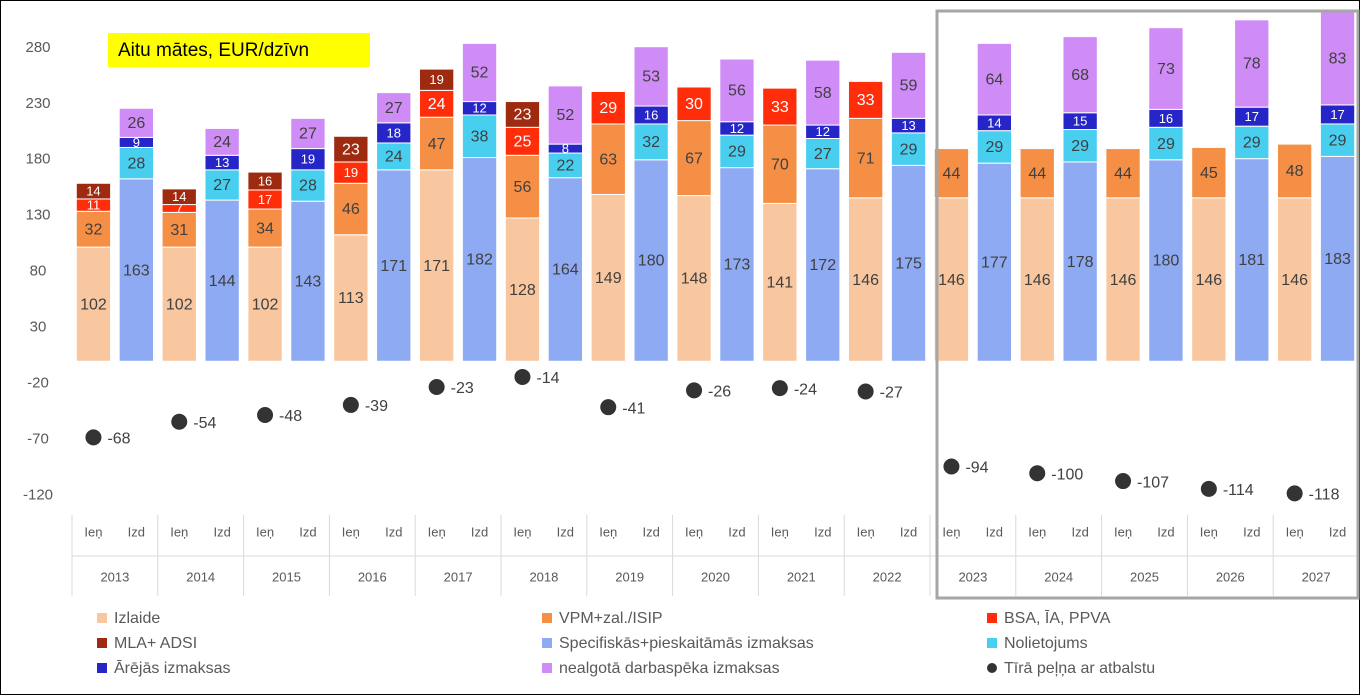 This screenshot has height=695, width=1360. I want to click on data-label: 175, so click(908, 264).